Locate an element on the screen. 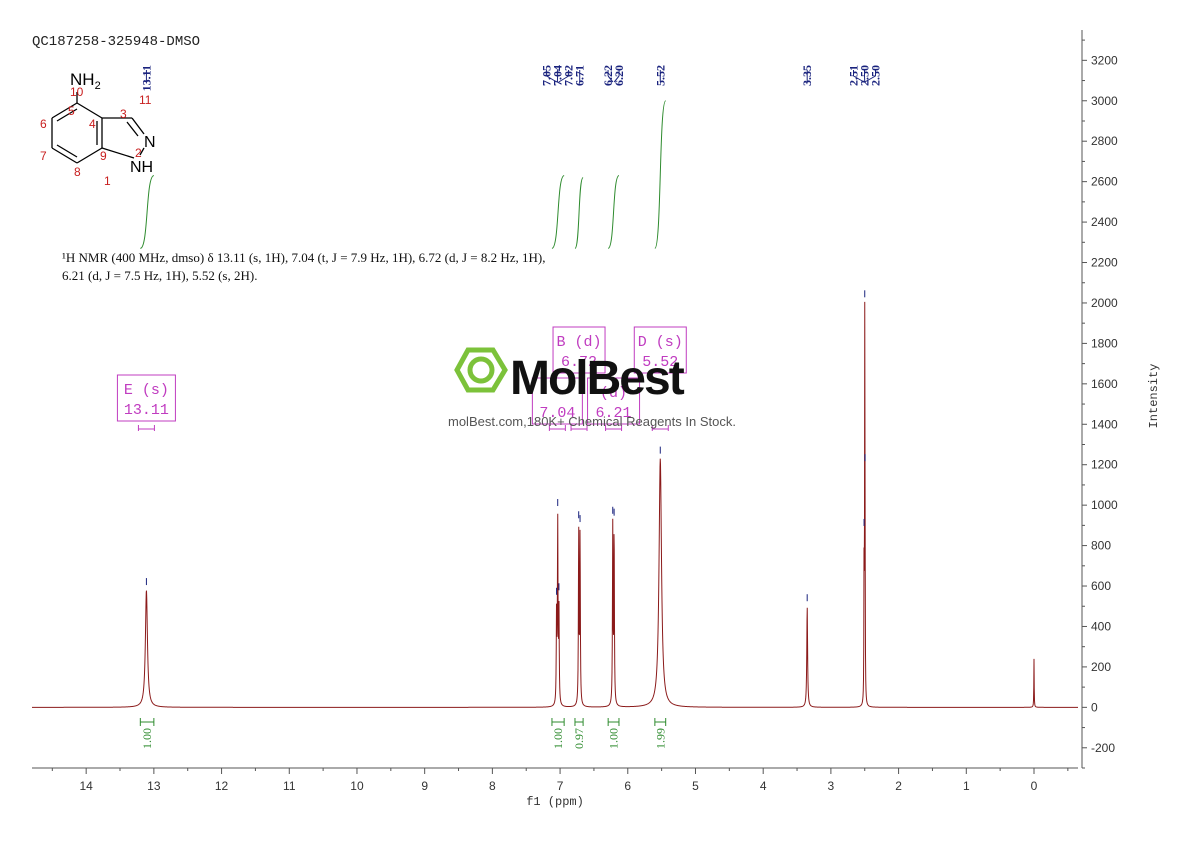  x-tick-label: 13 is located at coordinates (154, 786).